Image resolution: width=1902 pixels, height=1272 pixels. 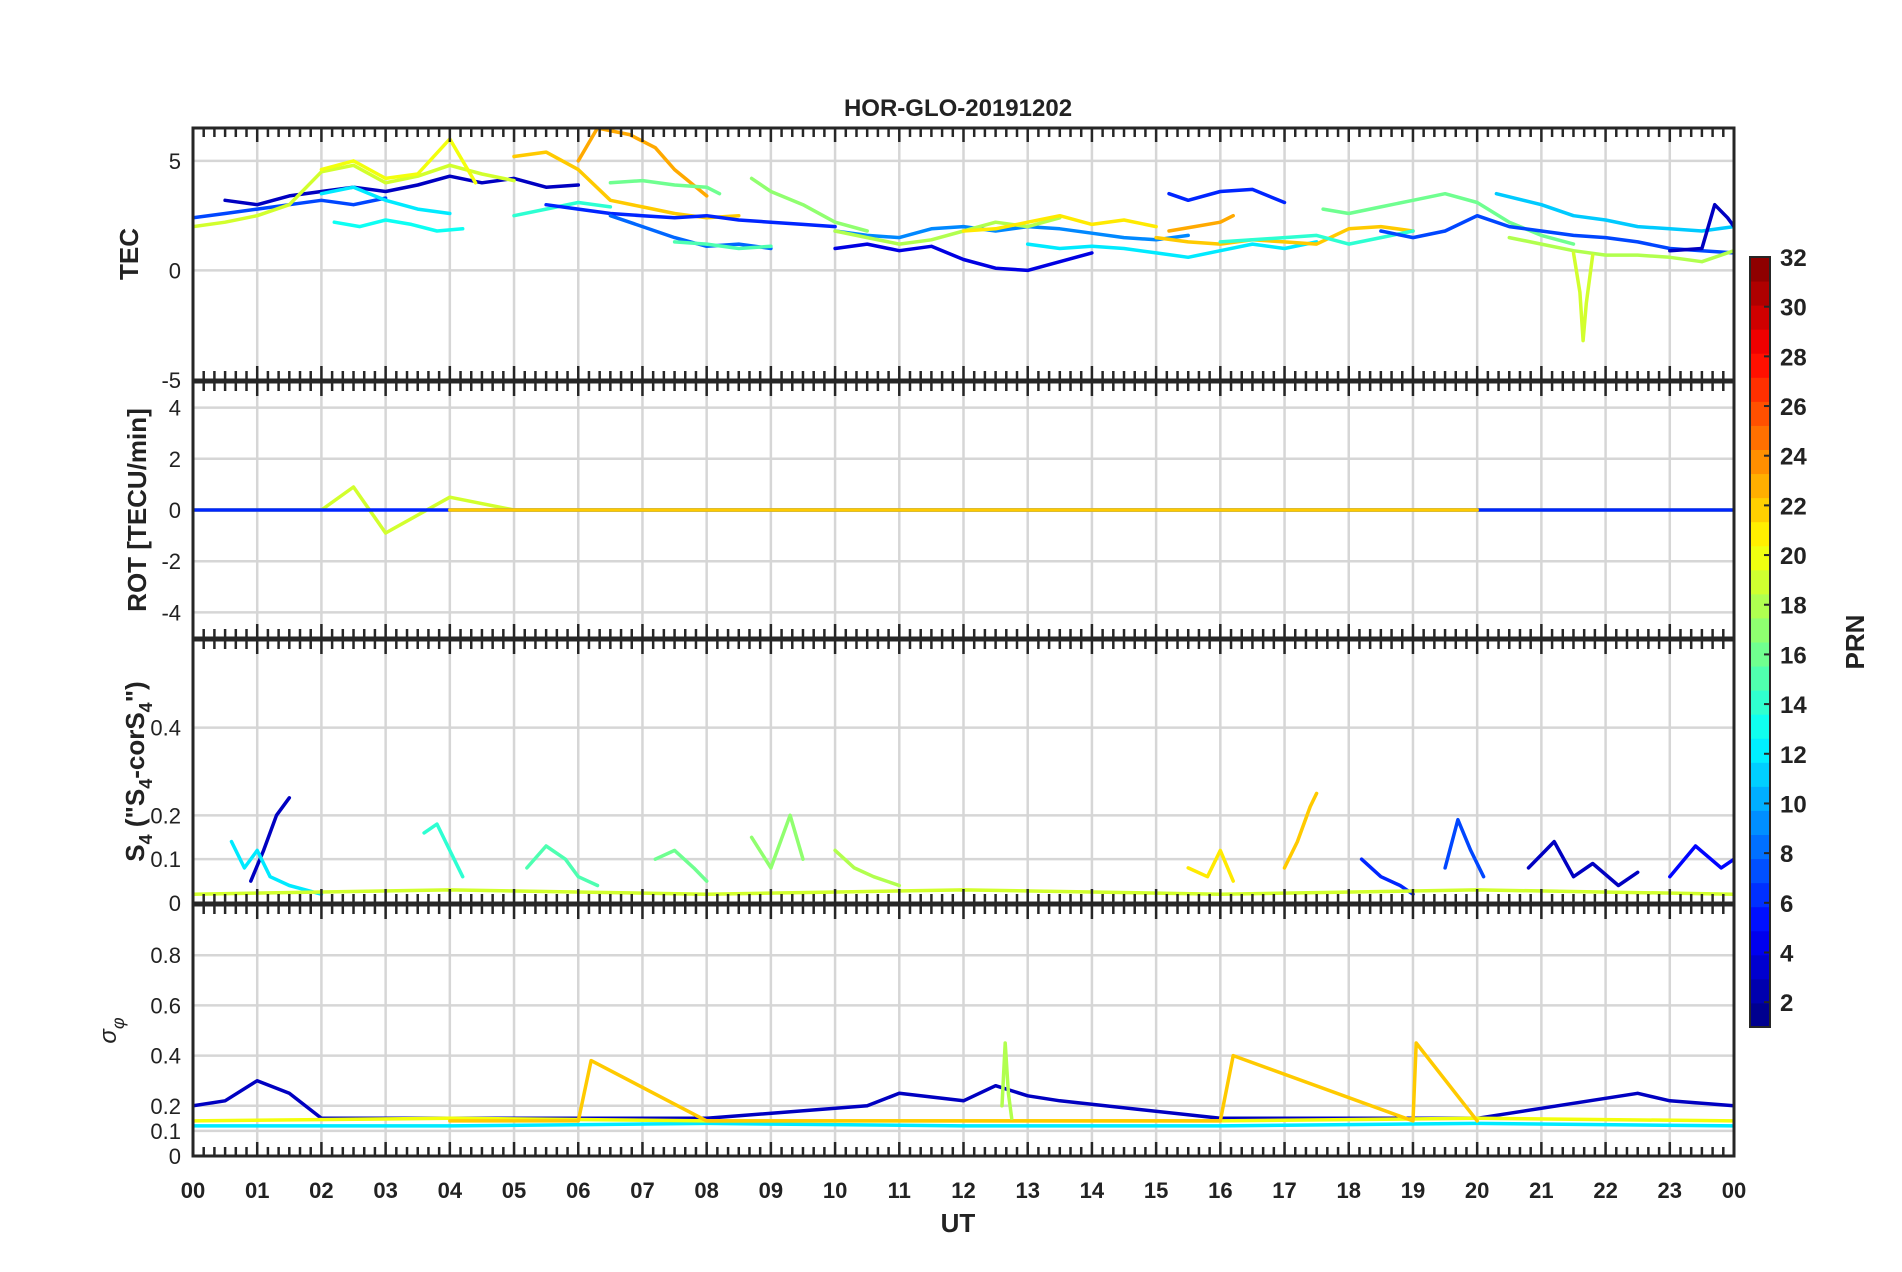 What do you see at coordinates (1027, 1190) in the screenshot?
I see `x-tick-label: 13` at bounding box center [1027, 1190].